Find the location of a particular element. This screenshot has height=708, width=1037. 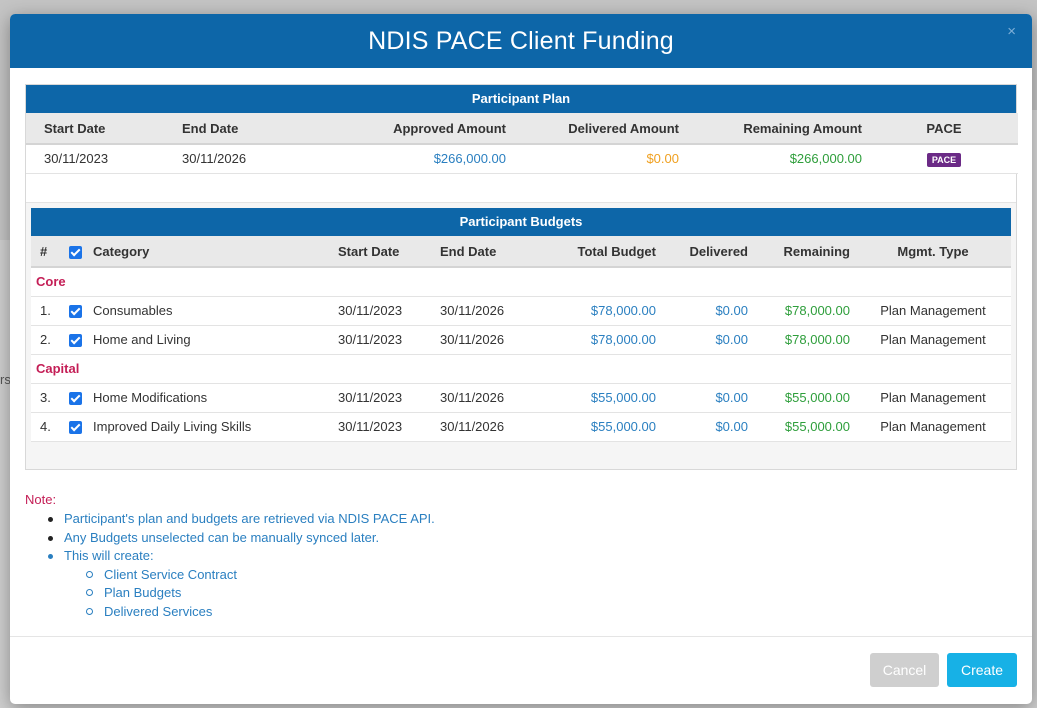

plan-col-approved: Approved Amount is located at coordinates (409, 129).